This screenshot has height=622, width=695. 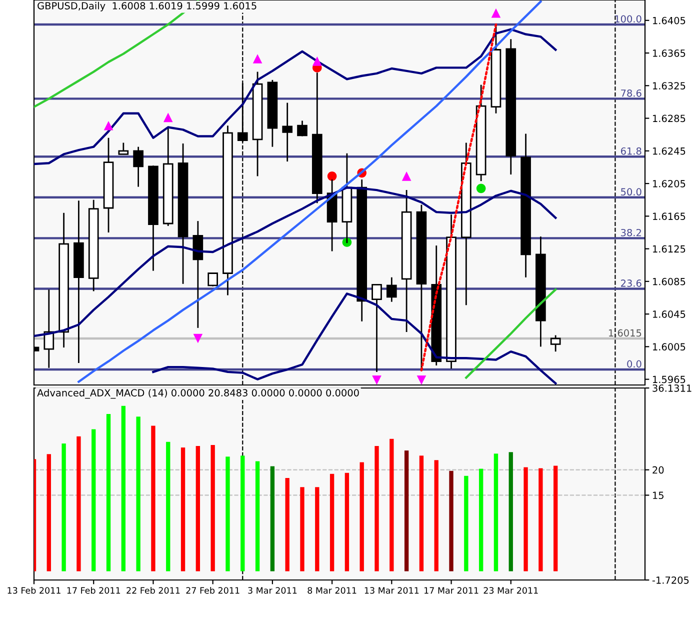 I want to click on y-tick-label: 15, so click(x=658, y=496).